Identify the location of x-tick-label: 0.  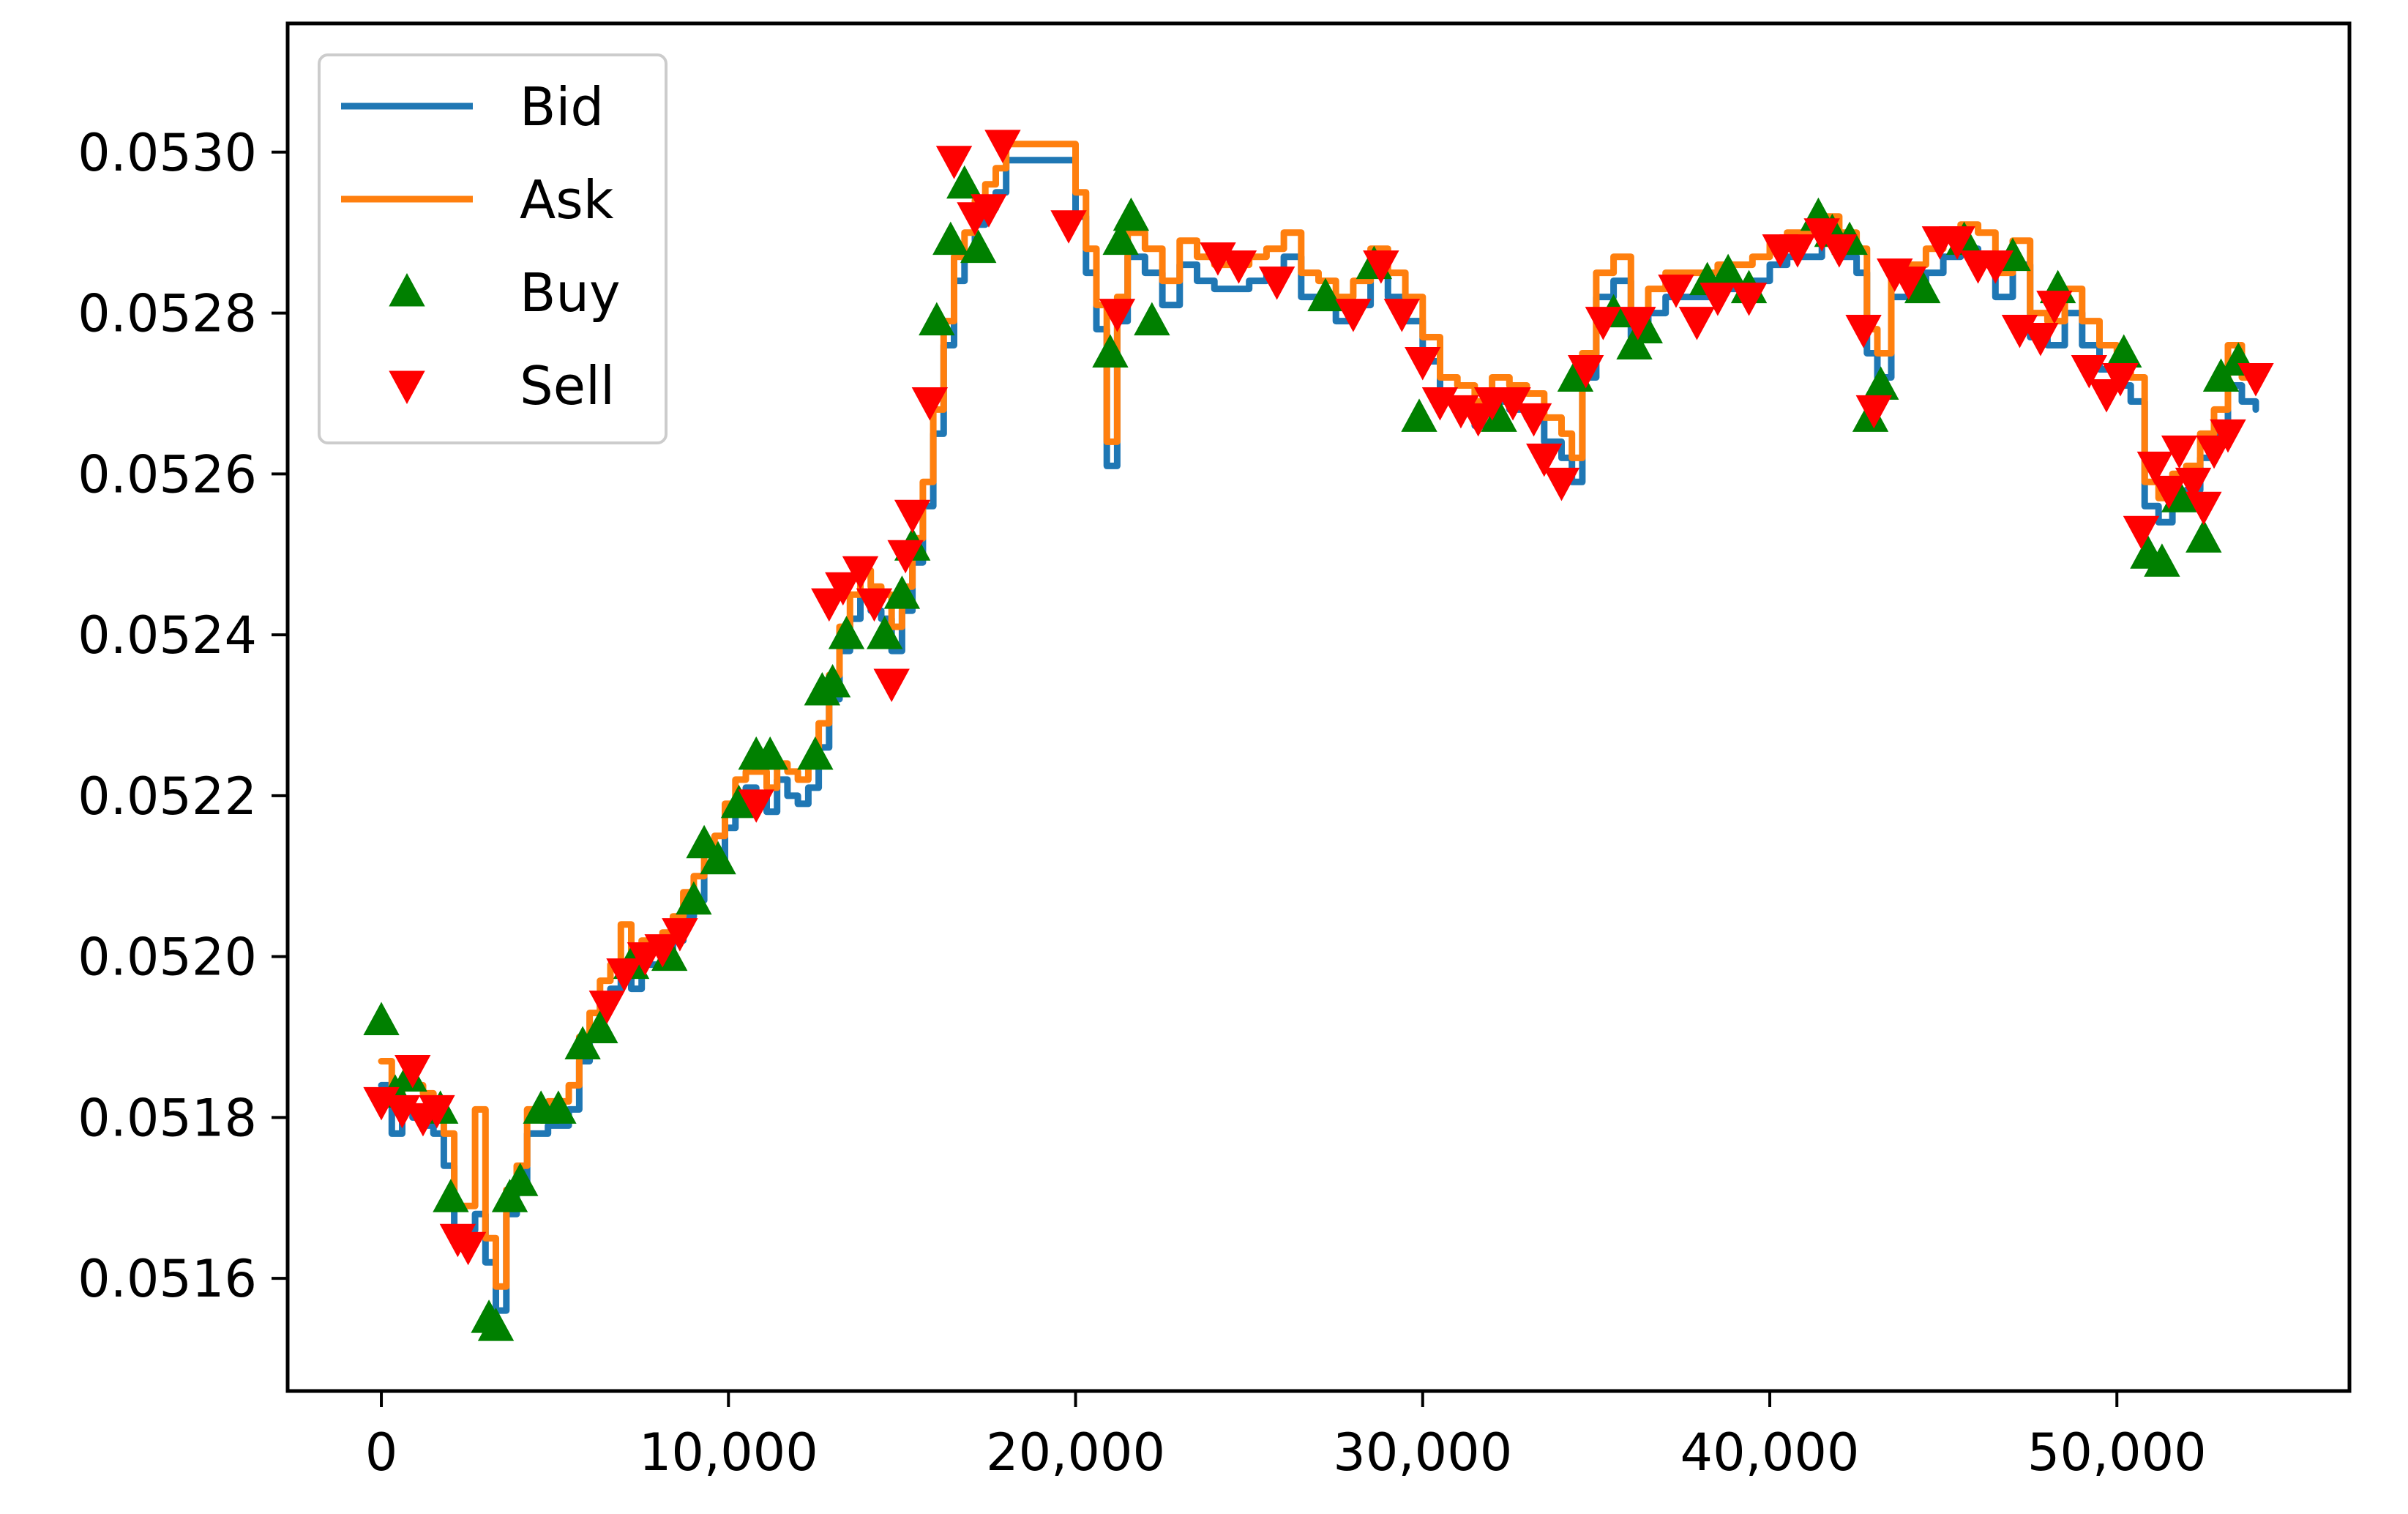
(381, 1452).